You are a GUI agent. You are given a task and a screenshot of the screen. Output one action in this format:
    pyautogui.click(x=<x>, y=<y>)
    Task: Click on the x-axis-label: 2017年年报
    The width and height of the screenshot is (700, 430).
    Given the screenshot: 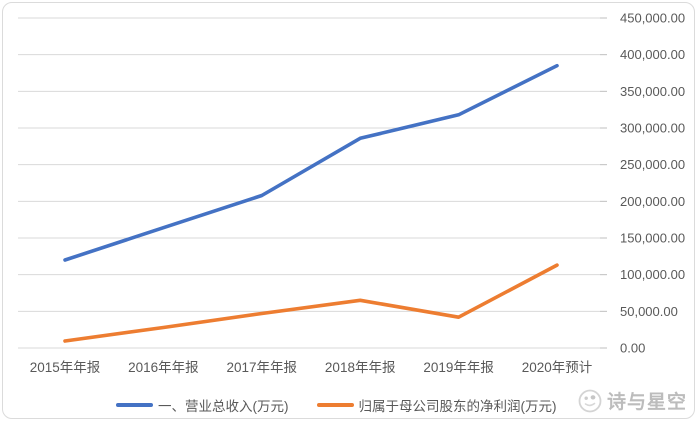 What is the action you would take?
    pyautogui.click(x=262, y=367)
    